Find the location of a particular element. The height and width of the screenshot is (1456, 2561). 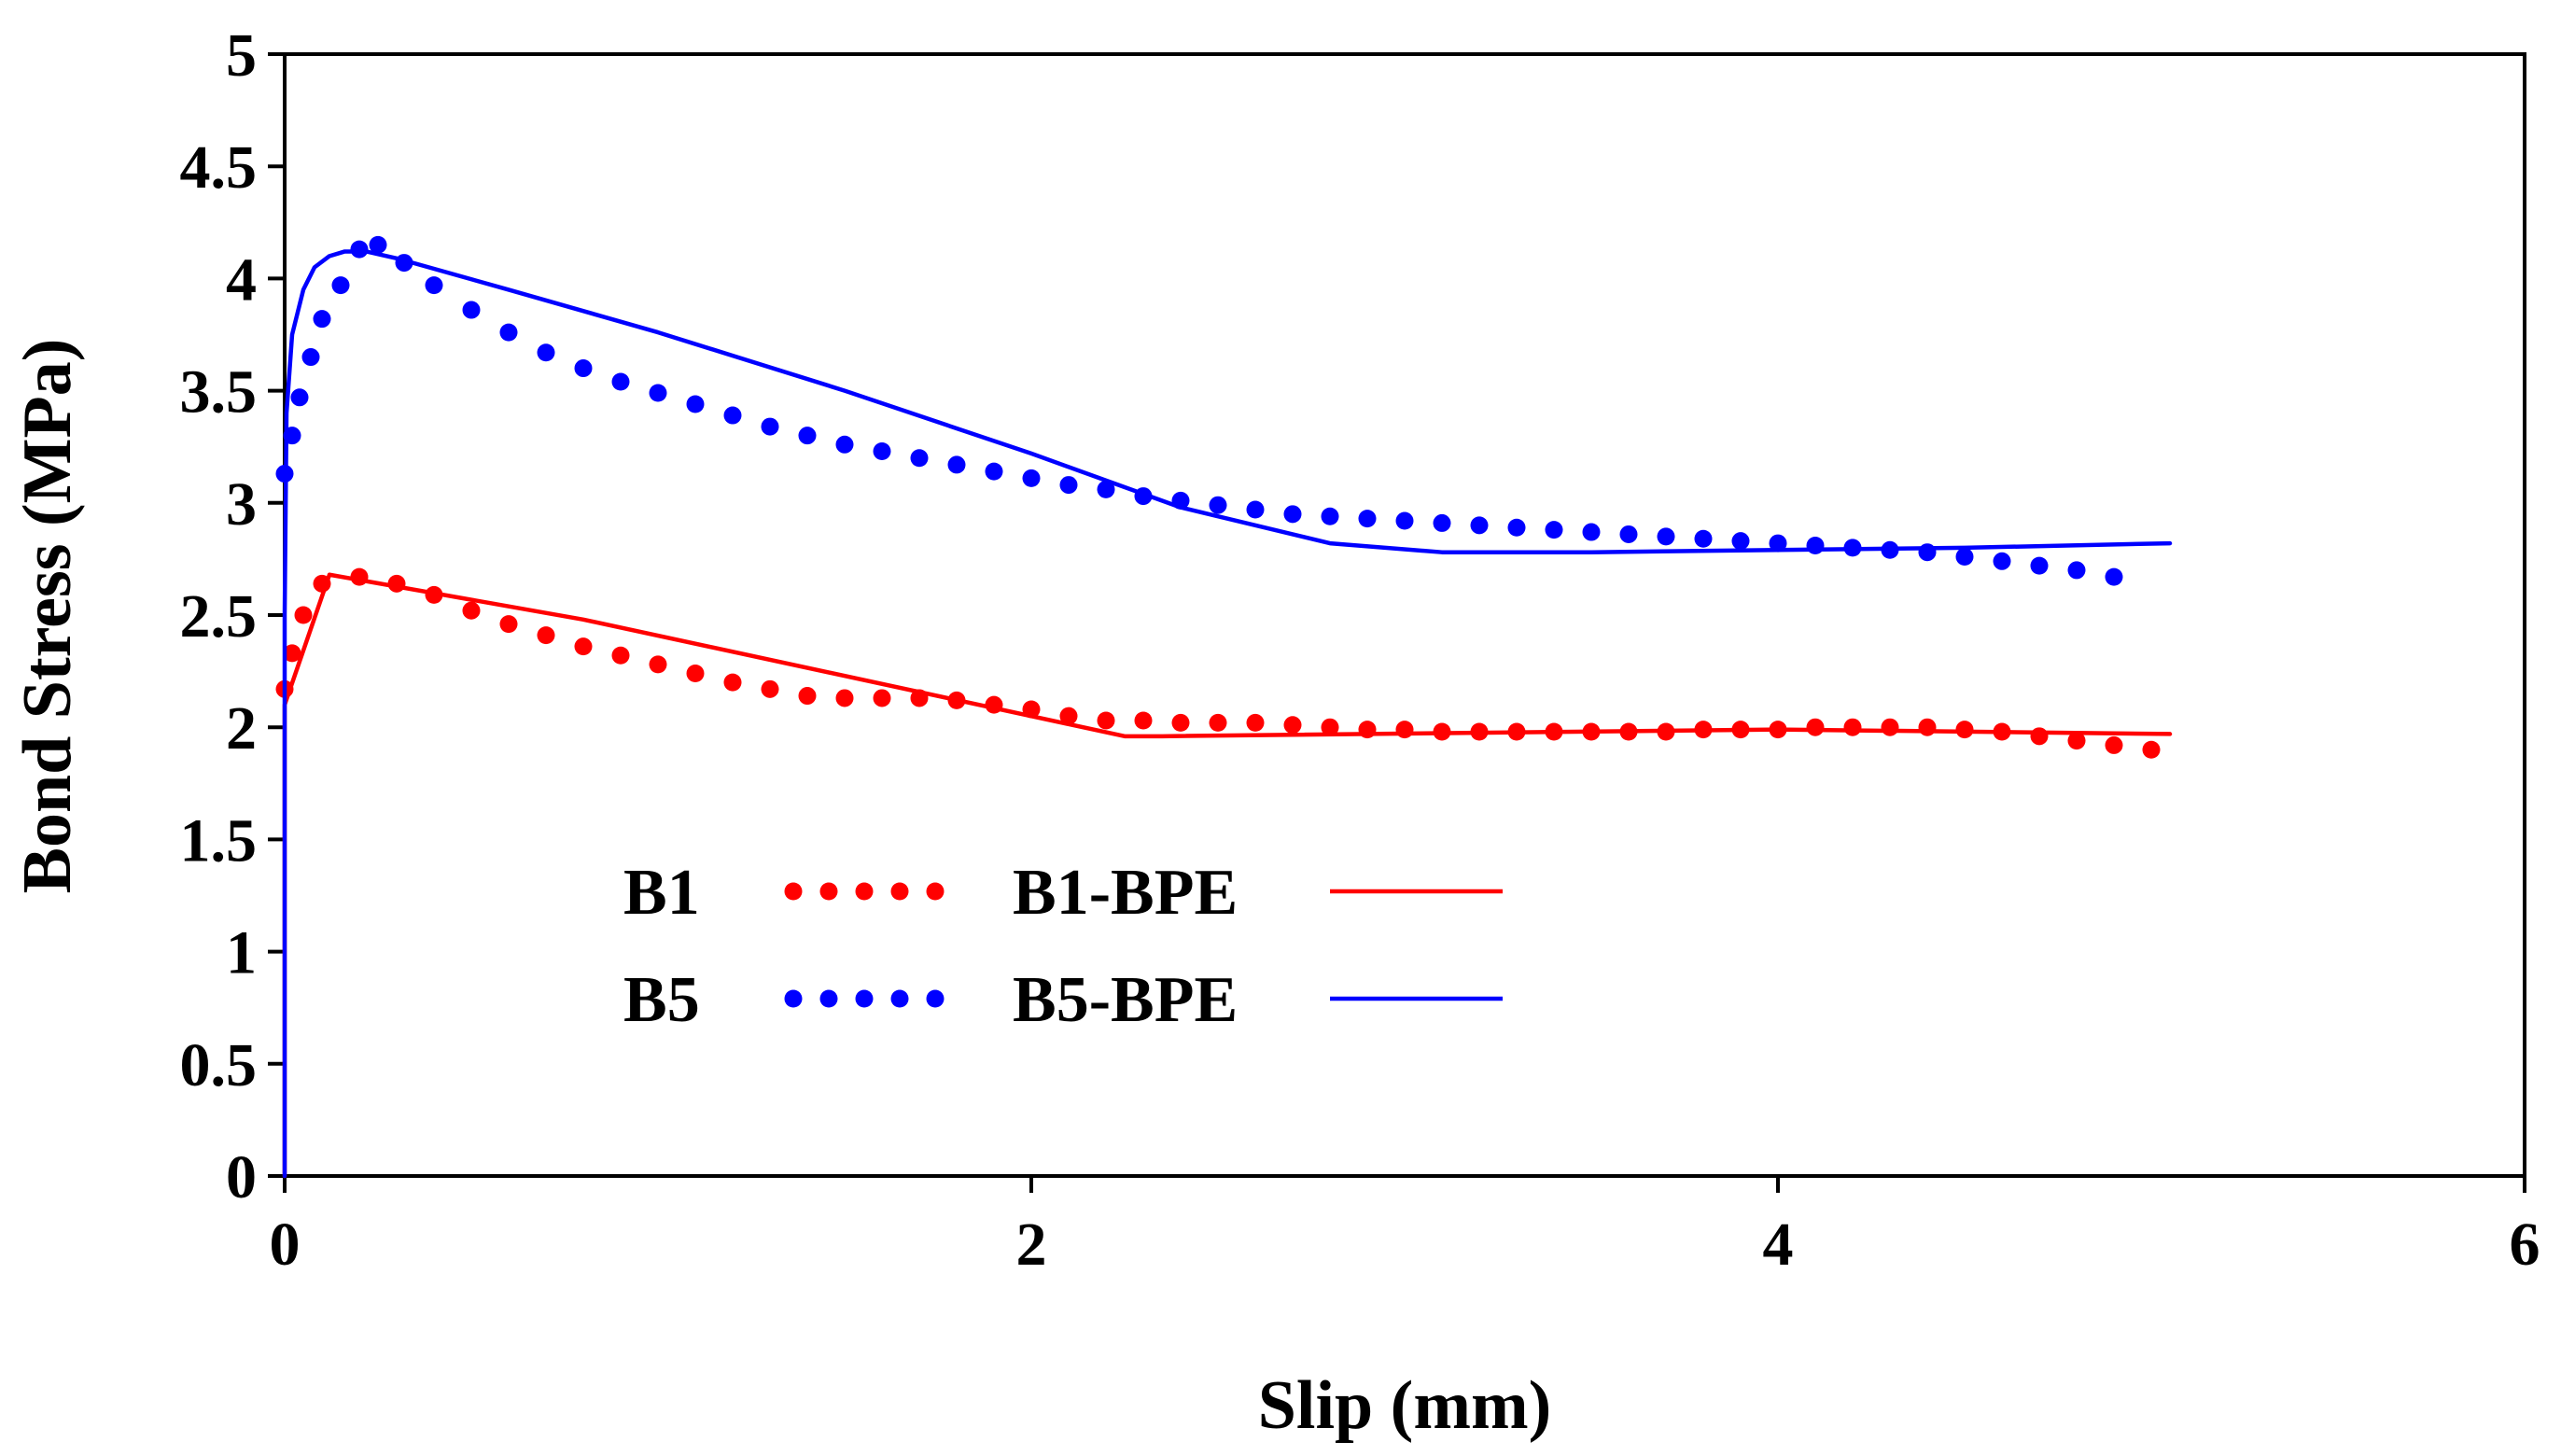

legend-label-b5-bpe: B5-BPE is located at coordinates (1125, 1000).